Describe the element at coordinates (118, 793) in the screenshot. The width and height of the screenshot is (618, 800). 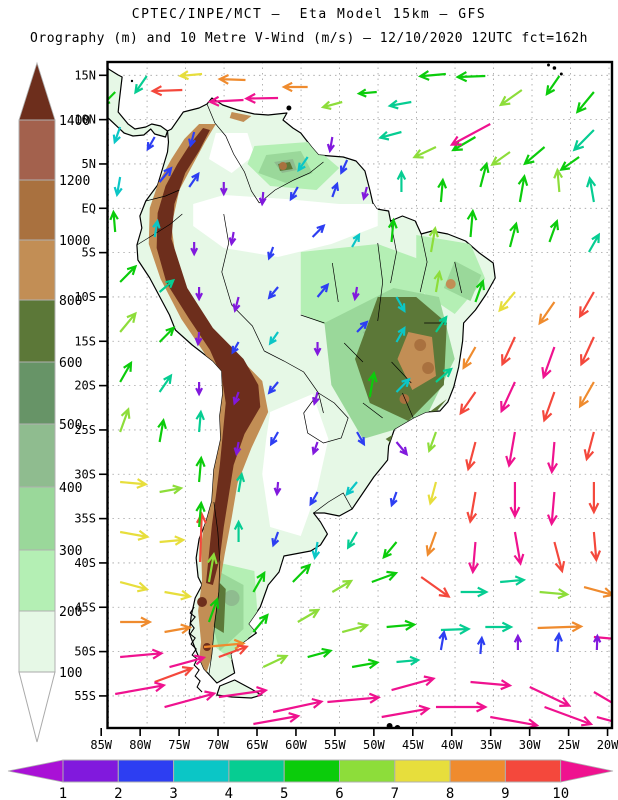
I see `wind-level-label: 2` at that location.